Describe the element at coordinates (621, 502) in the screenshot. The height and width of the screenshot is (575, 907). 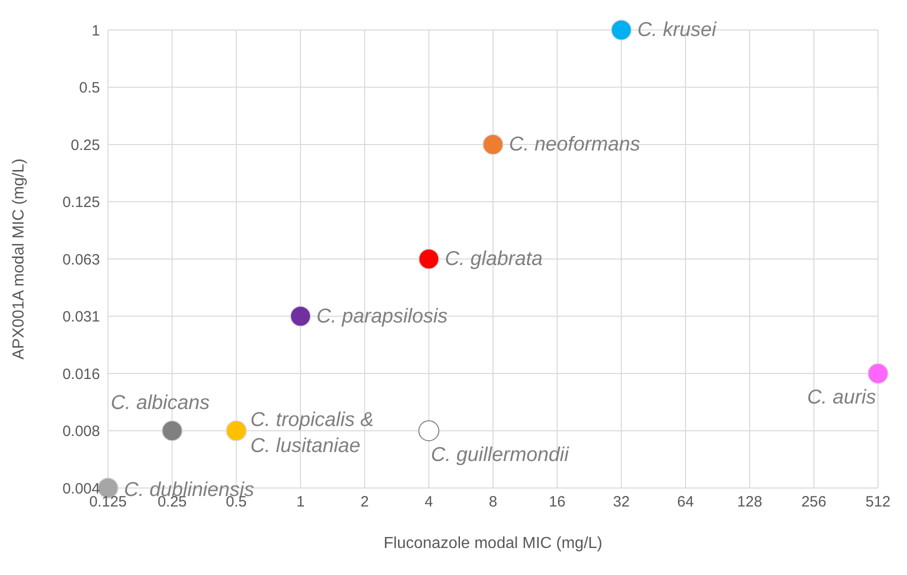
I see `x-tick-label: 32` at that location.